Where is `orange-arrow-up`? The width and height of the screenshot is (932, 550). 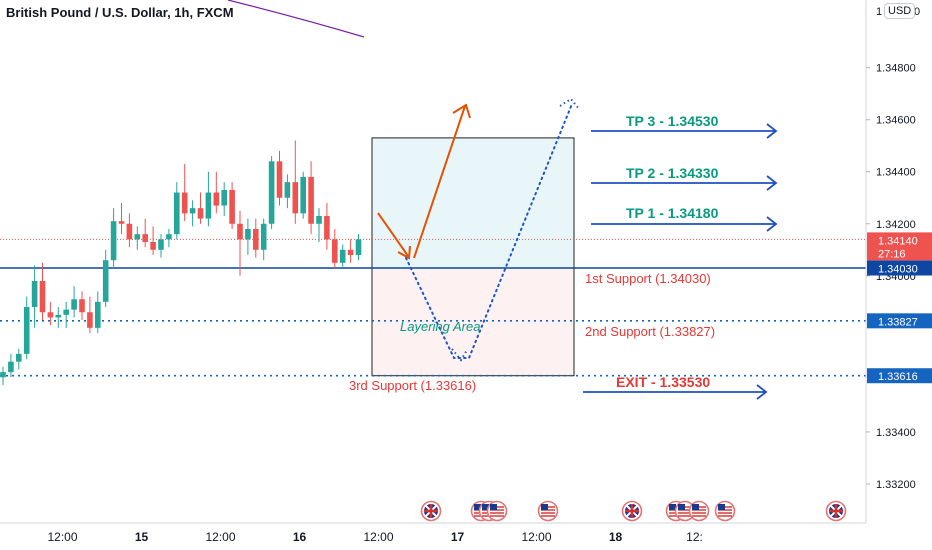 orange-arrow-up is located at coordinates (439, 182).